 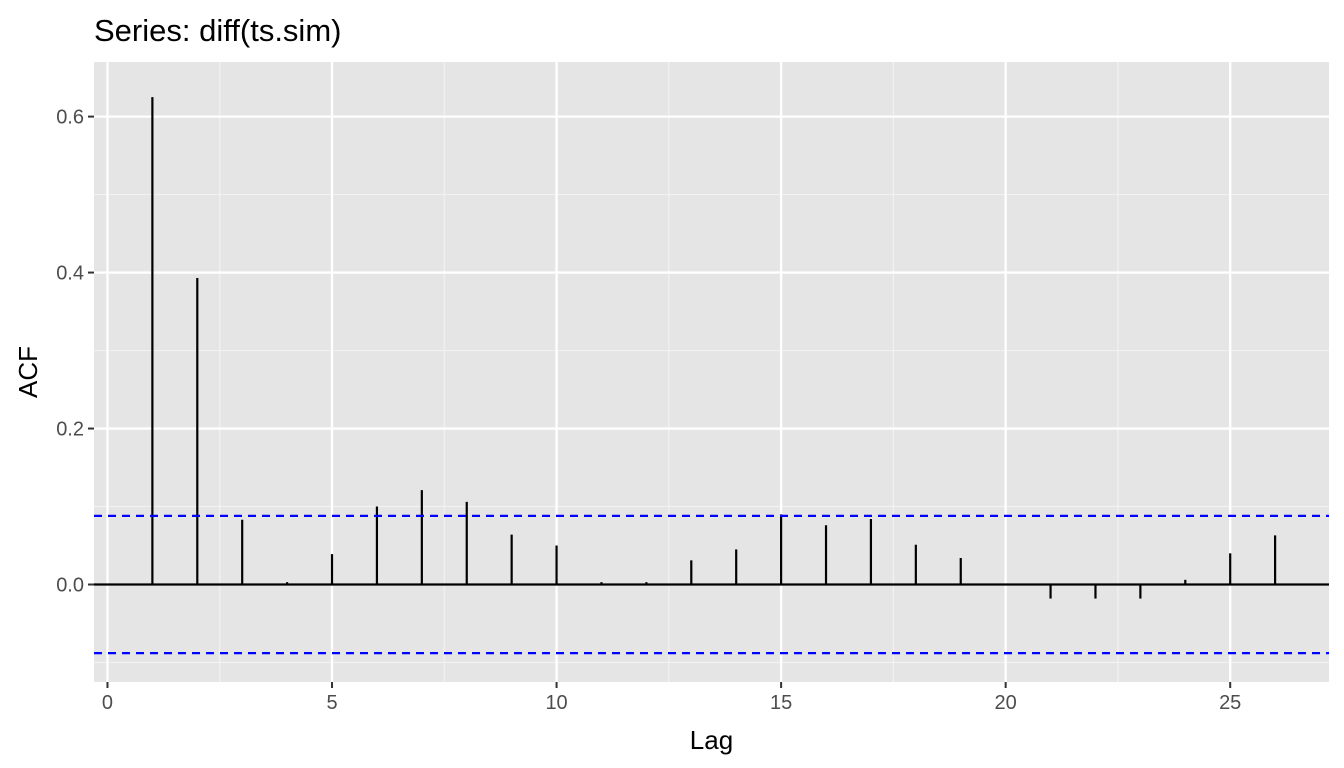 What do you see at coordinates (1230, 703) in the screenshot?
I see `x-tick-label: 25` at bounding box center [1230, 703].